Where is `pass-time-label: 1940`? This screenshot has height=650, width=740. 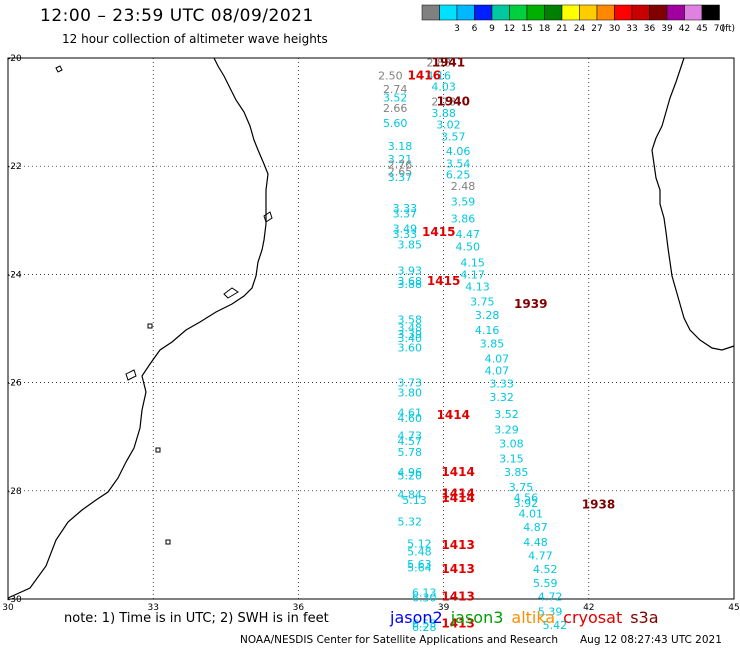 pass-time-label: 1940 is located at coordinates (453, 101).